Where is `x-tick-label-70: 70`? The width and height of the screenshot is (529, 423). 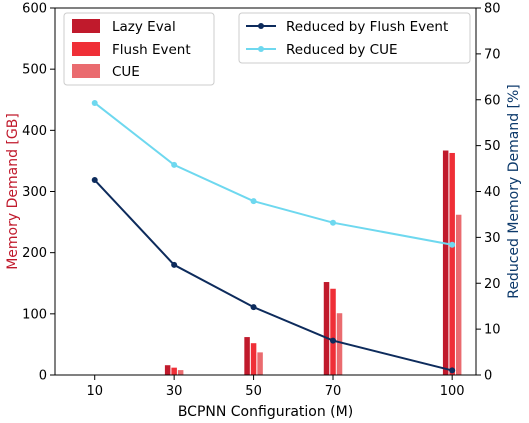
x-tick-label-70: 70 is located at coordinates (333, 391).